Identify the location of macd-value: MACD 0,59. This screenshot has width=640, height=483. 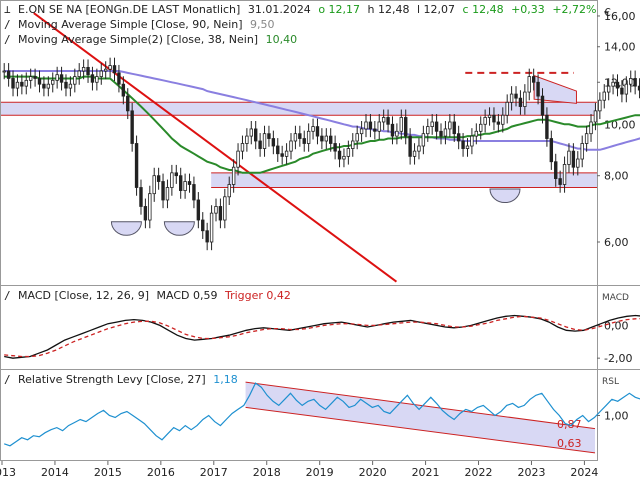
(187, 295).